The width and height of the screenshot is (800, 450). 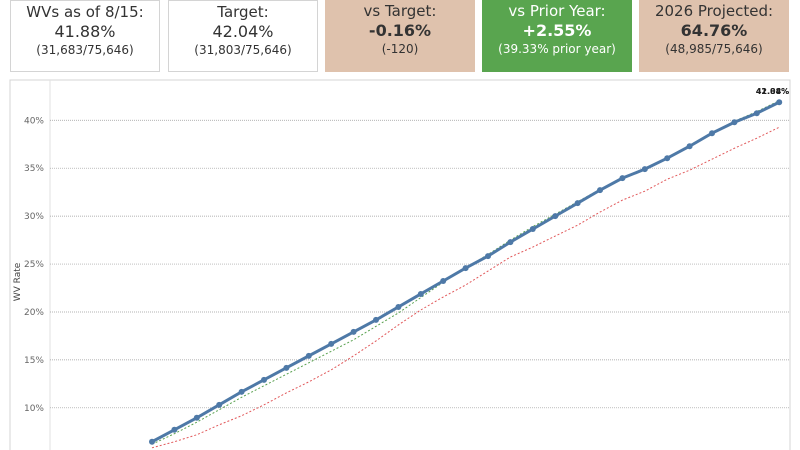 I want to click on card-title: WVs as of 8/15:, so click(x=85, y=12).